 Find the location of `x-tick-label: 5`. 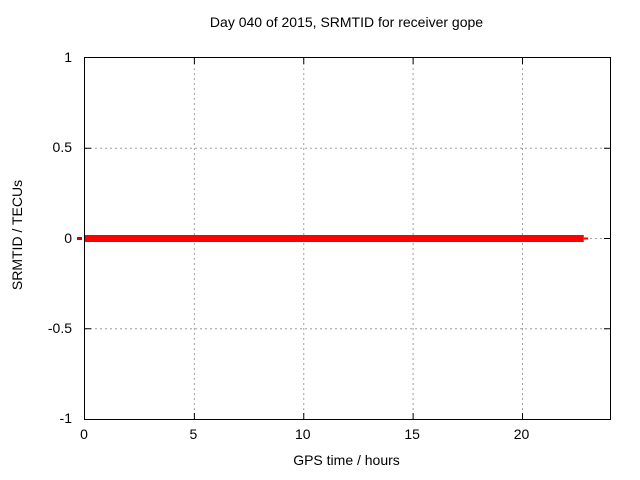

x-tick-label: 5 is located at coordinates (193, 434).